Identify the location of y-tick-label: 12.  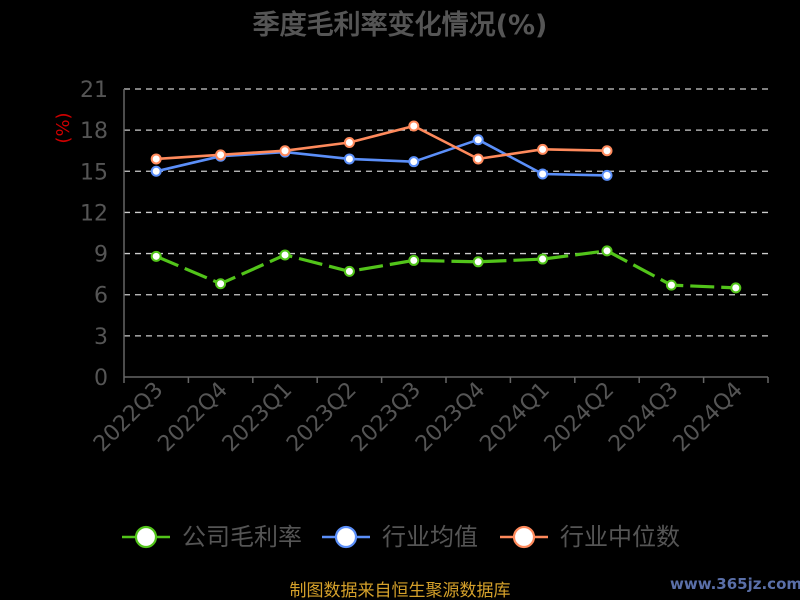
(94, 213).